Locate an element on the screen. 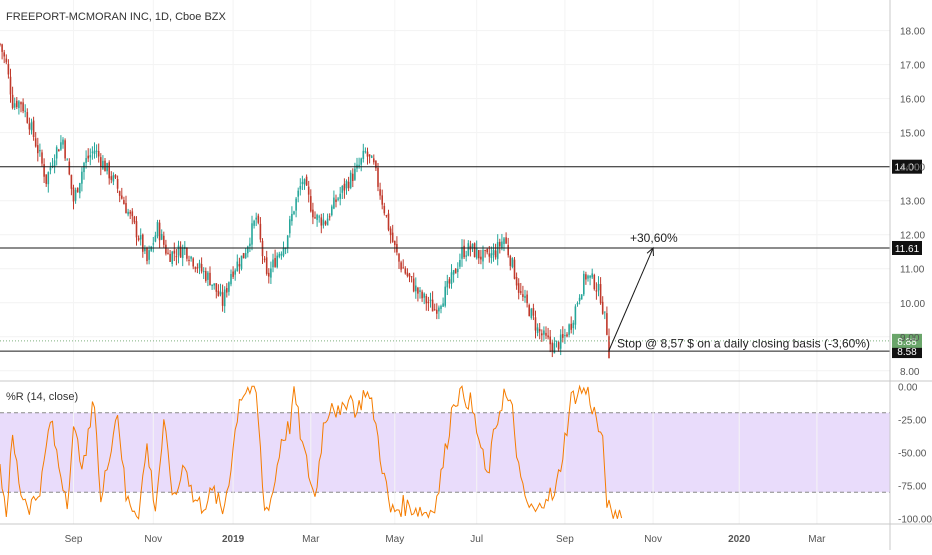 This screenshot has width=932, height=555. price-tick-label: 12.00 is located at coordinates (912, 236).